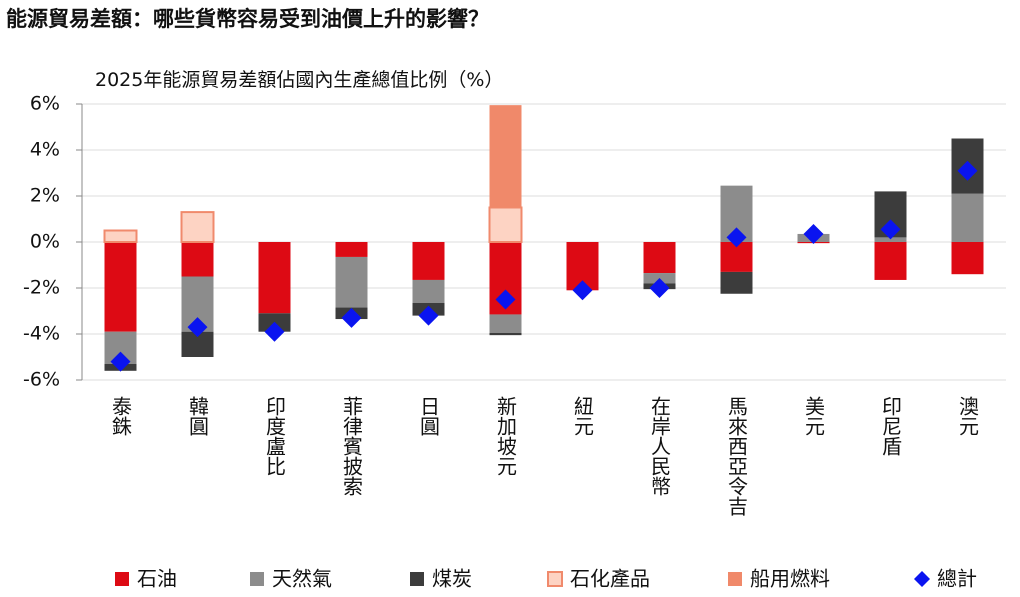 The height and width of the screenshot is (597, 1020). What do you see at coordinates (41, 380) in the screenshot?
I see `y-tick-label: -6%` at bounding box center [41, 380].